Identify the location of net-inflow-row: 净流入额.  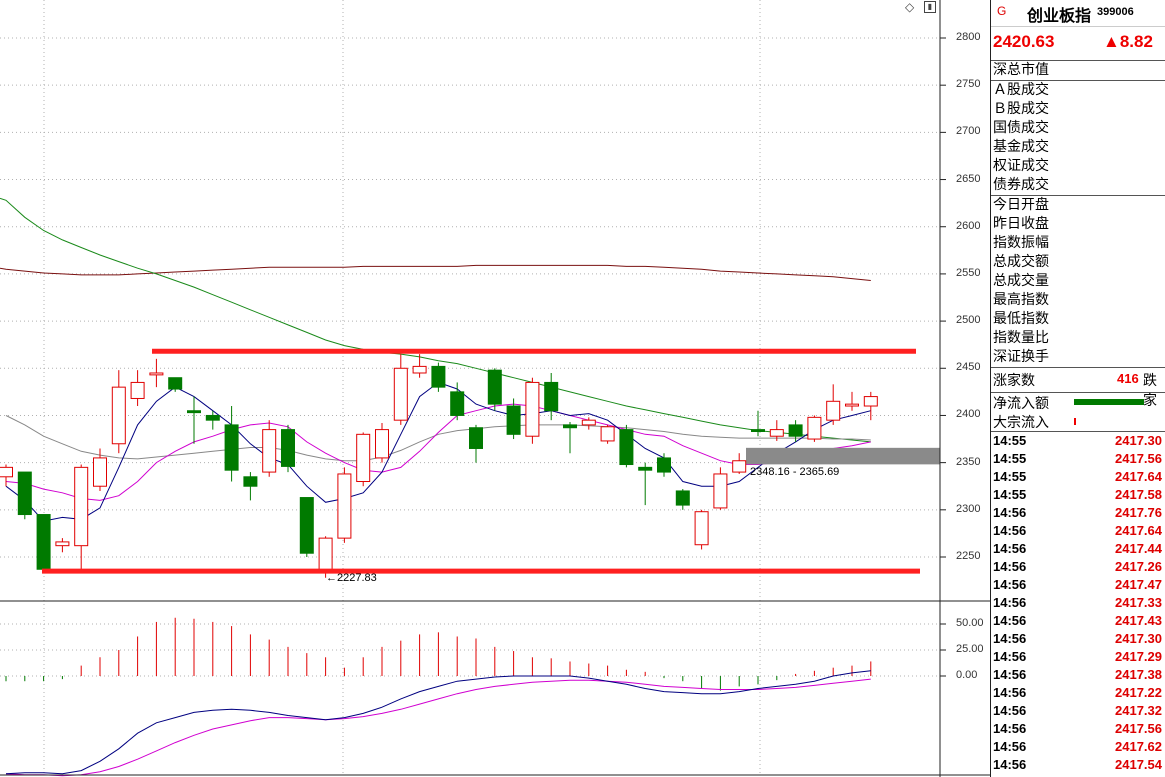
(1078, 402).